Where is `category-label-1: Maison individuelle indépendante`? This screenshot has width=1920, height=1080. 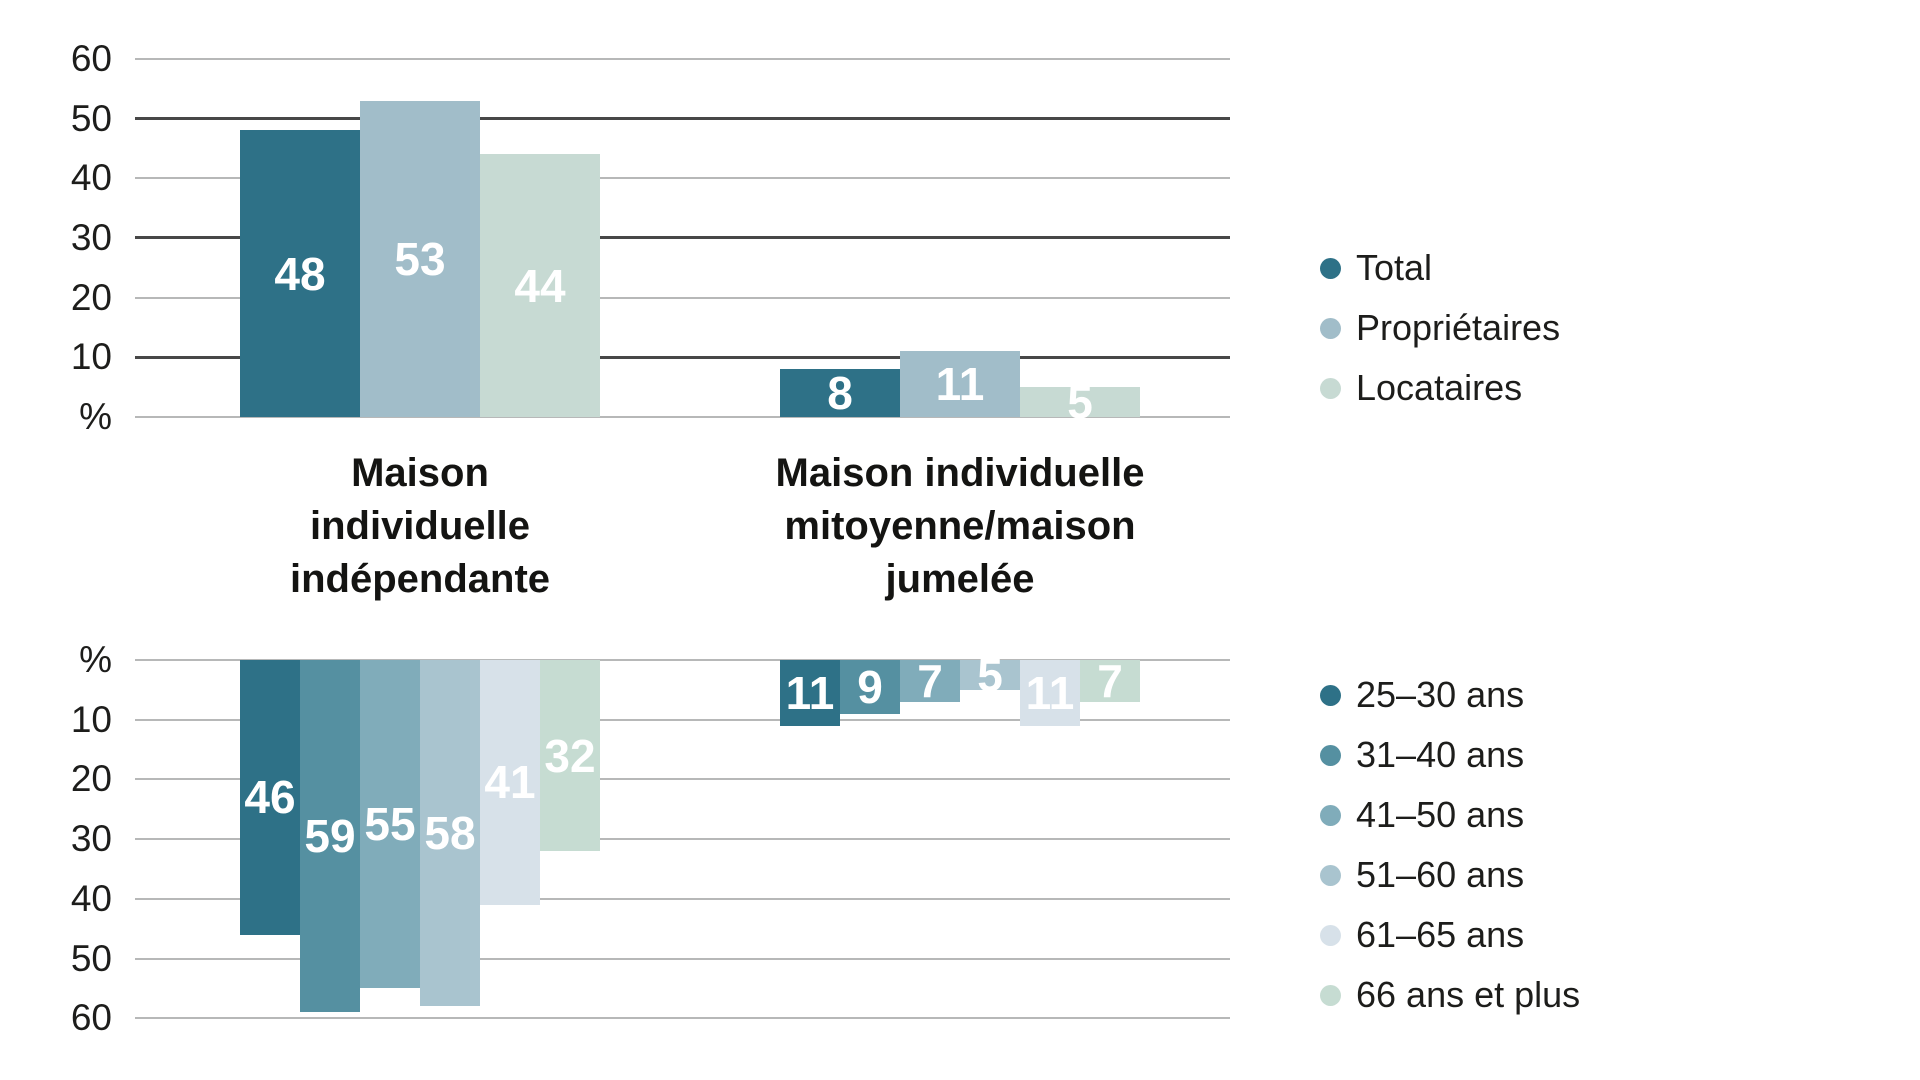
category-label-1: Maison individuelle indépendante is located at coordinates (420, 526).